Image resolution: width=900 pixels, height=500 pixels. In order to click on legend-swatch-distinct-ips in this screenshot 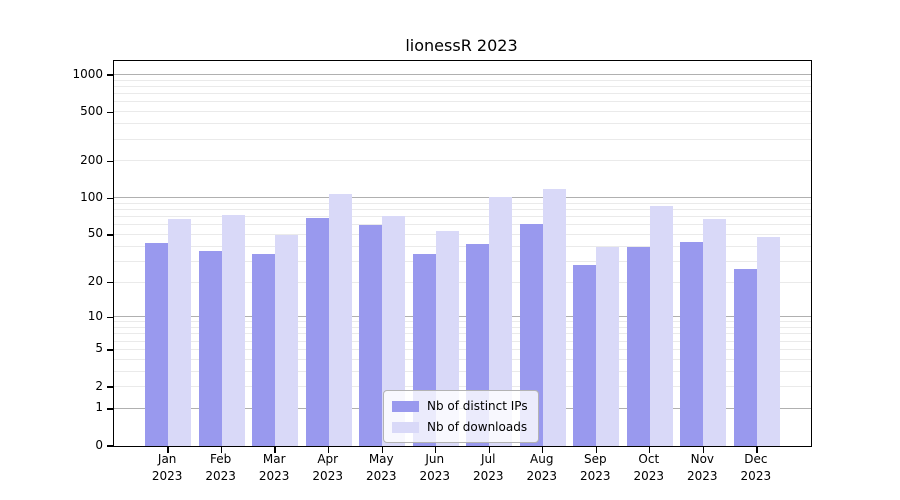, I will do `click(405, 406)`.